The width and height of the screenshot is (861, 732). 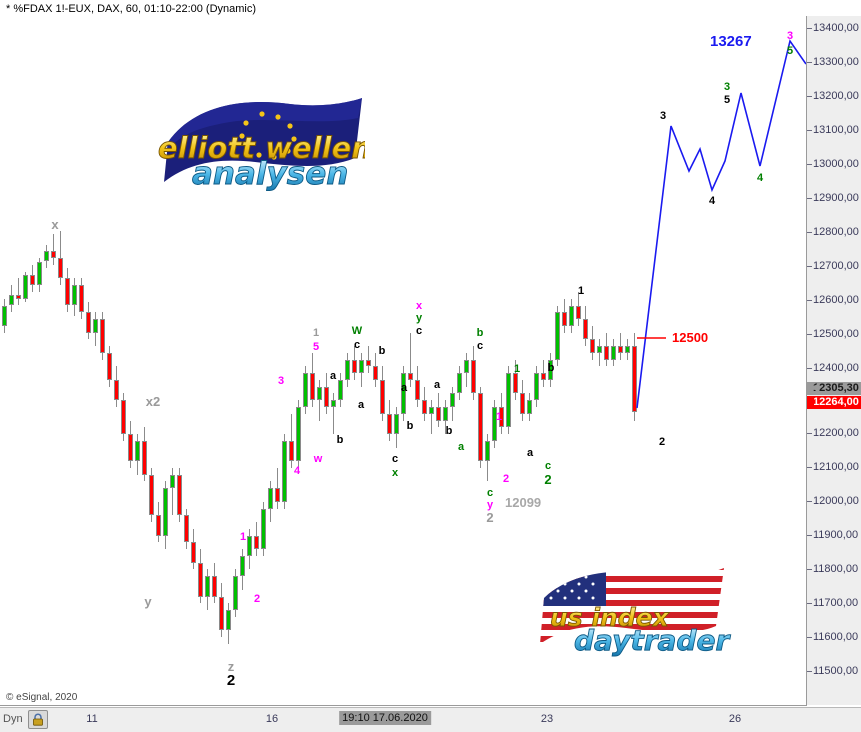 I want to click on wave-label: W, so click(x=357, y=331).